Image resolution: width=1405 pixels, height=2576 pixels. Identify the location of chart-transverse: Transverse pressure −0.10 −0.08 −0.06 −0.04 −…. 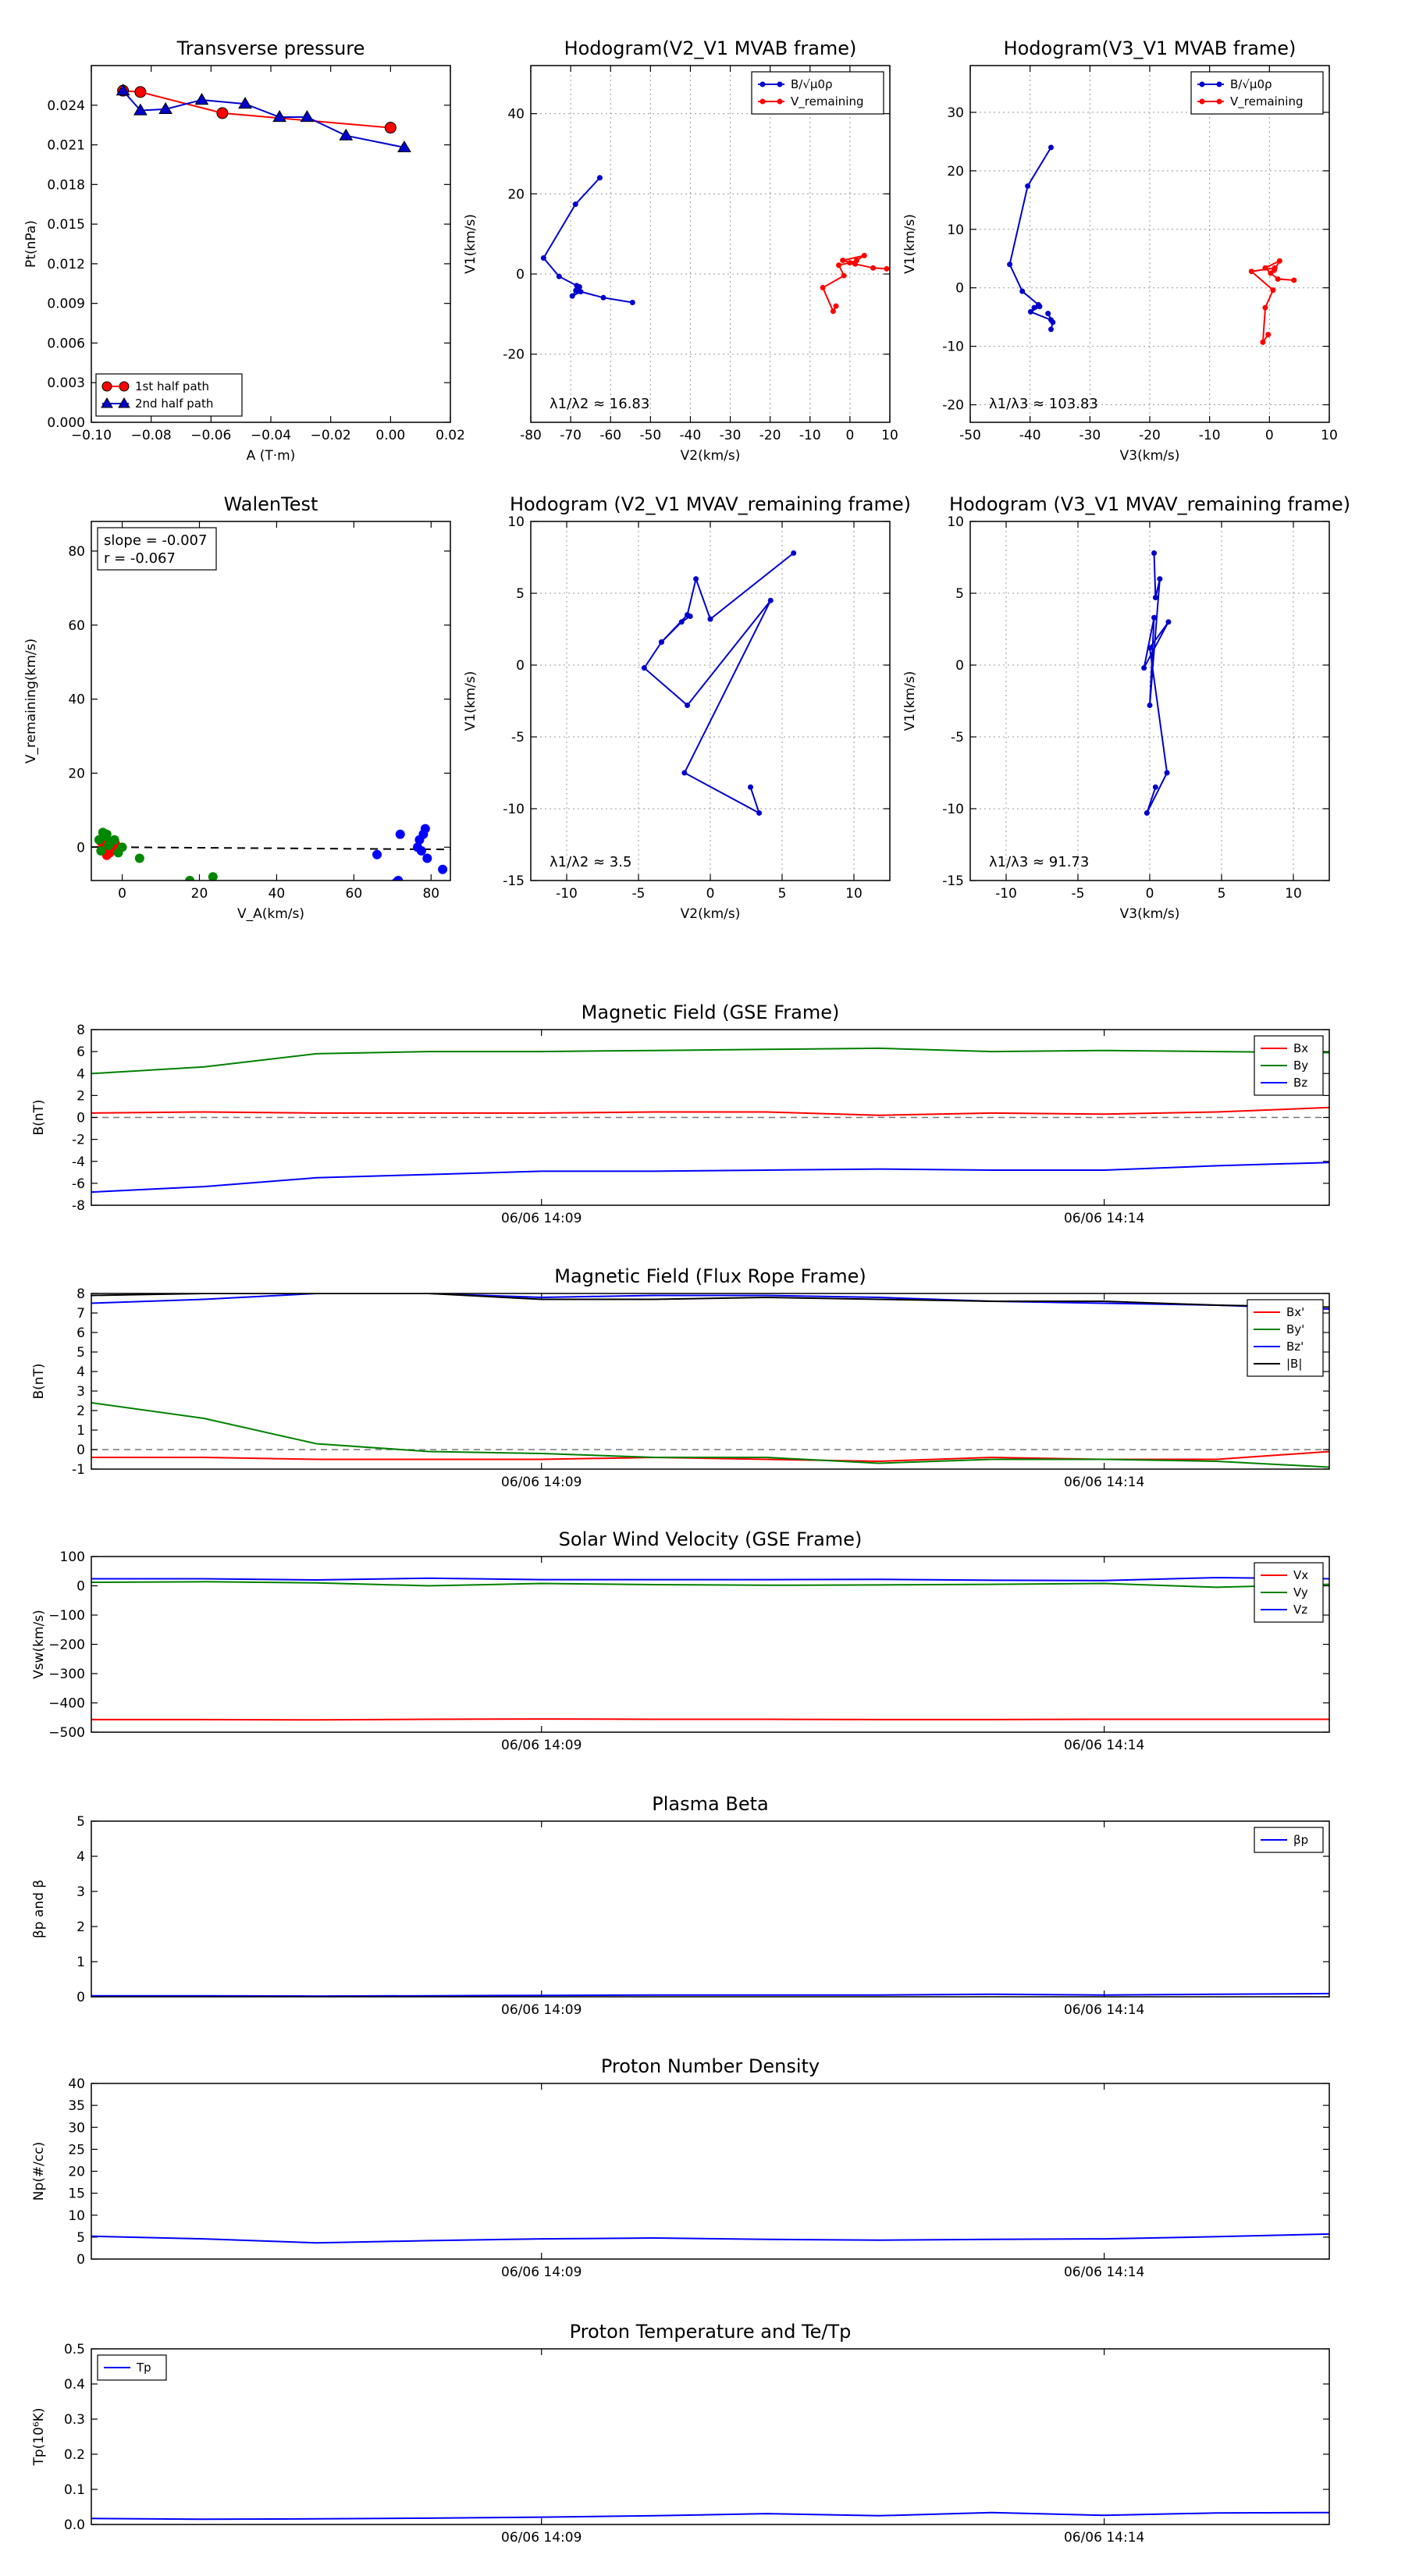
(244, 250).